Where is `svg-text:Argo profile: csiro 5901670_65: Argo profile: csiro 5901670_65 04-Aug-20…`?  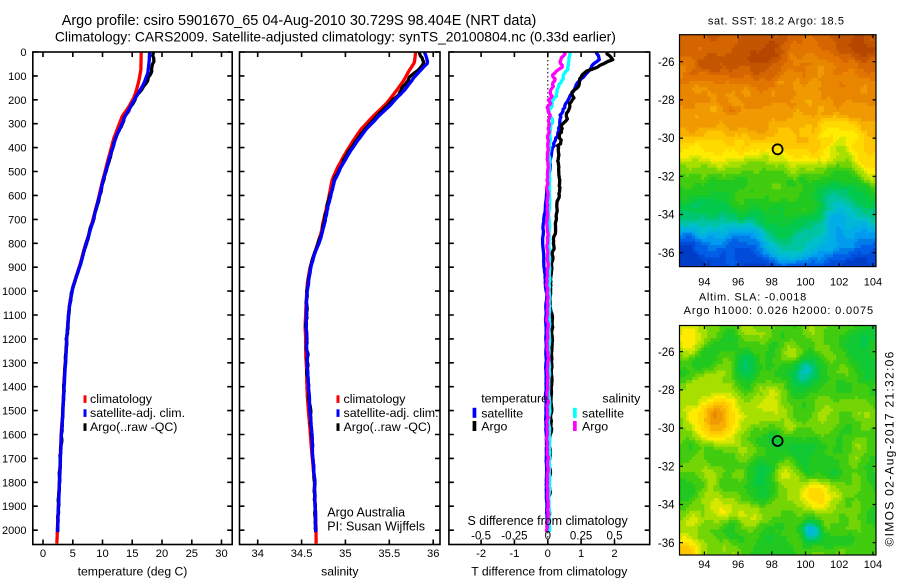 svg-text:Argo profile: csiro 5901670_65: Argo profile: csiro 5901670_65 04-Aug-20… is located at coordinates (299, 21).